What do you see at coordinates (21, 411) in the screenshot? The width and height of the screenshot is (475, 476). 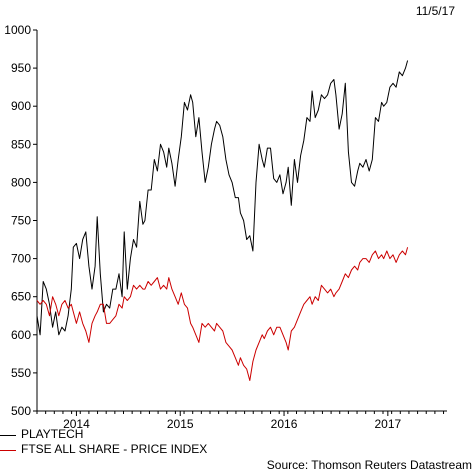 I see `y-tick-label-500: 500` at bounding box center [21, 411].